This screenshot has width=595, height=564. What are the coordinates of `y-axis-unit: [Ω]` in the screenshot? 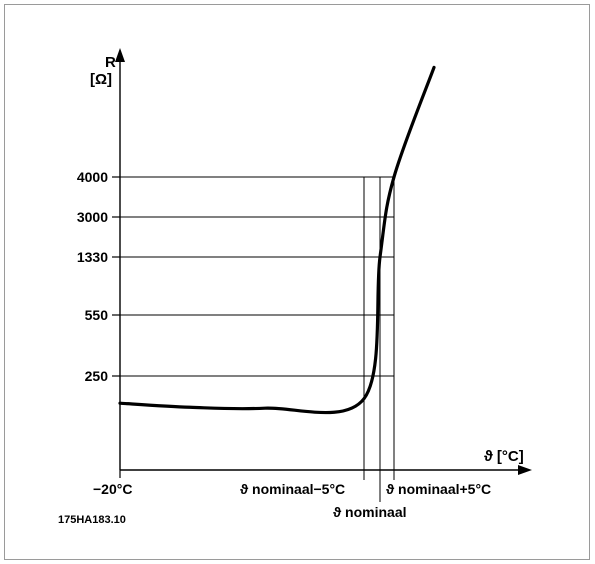 It's located at (101, 79).